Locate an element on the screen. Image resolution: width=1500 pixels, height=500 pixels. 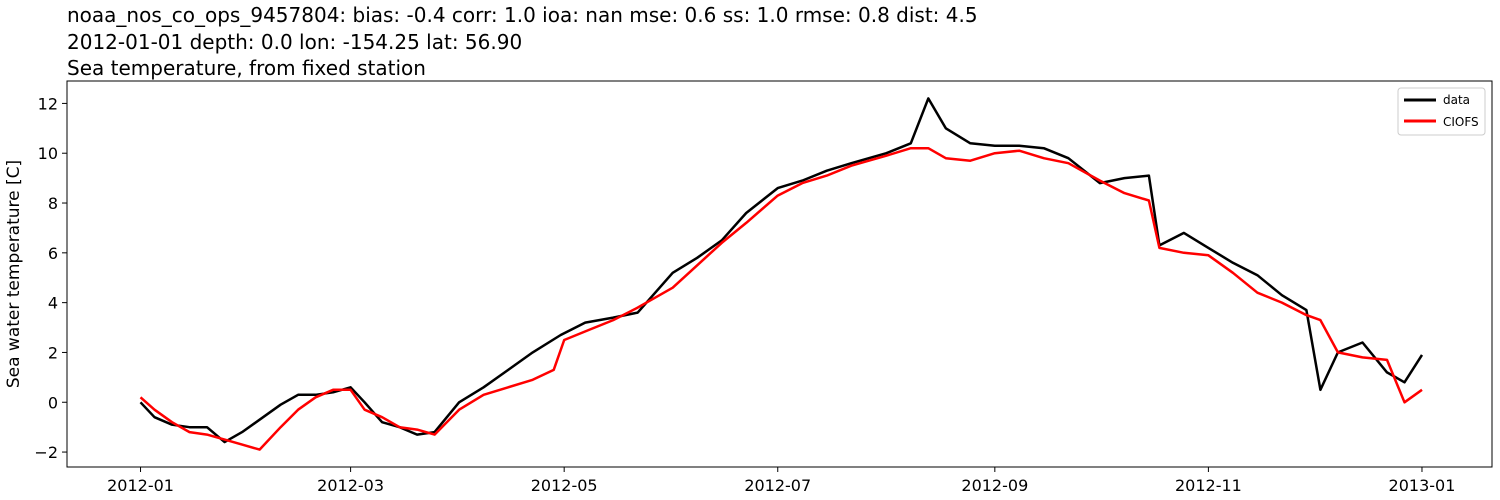
y-tick-label: 10 is located at coordinates (48, 153).